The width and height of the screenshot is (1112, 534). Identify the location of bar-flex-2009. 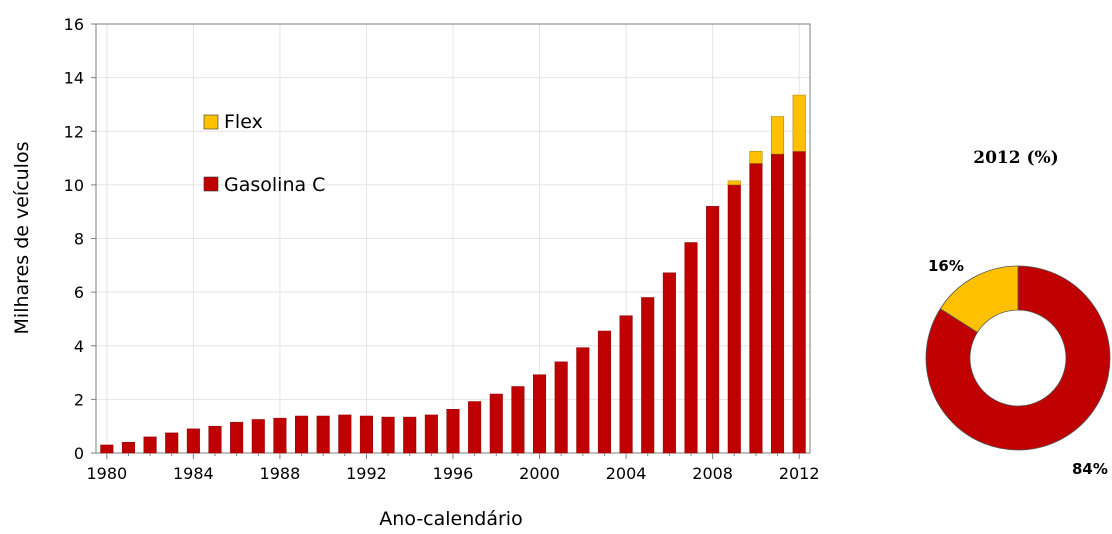
(734, 183).